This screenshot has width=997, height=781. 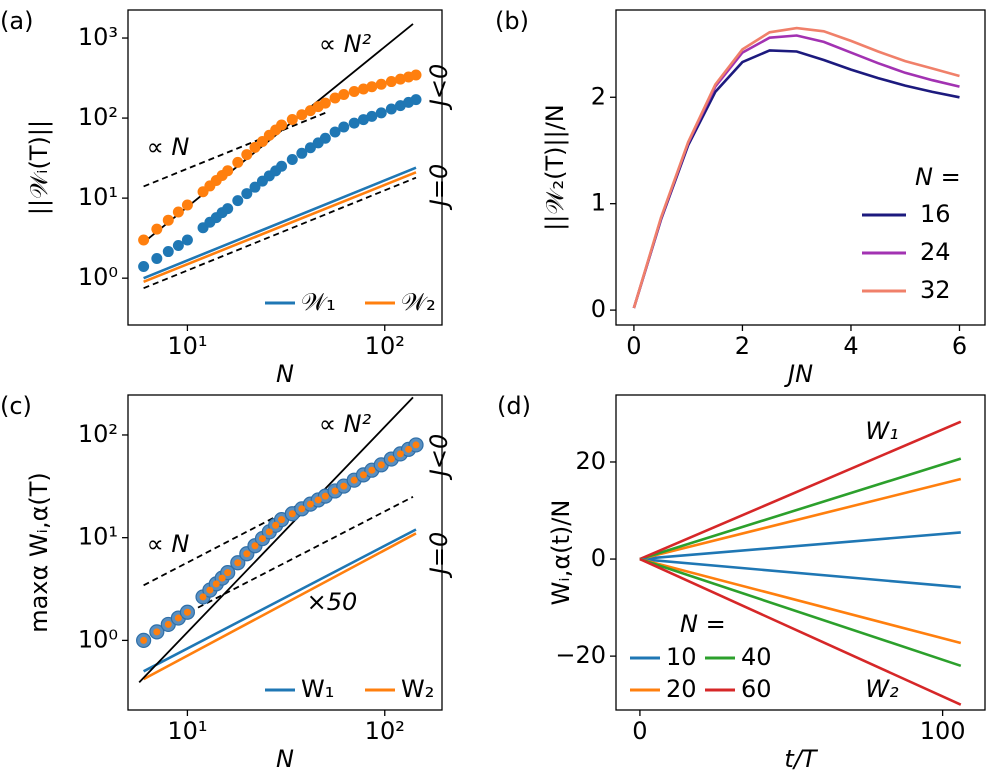 I want to click on axes-frame, so click(x=285, y=552).